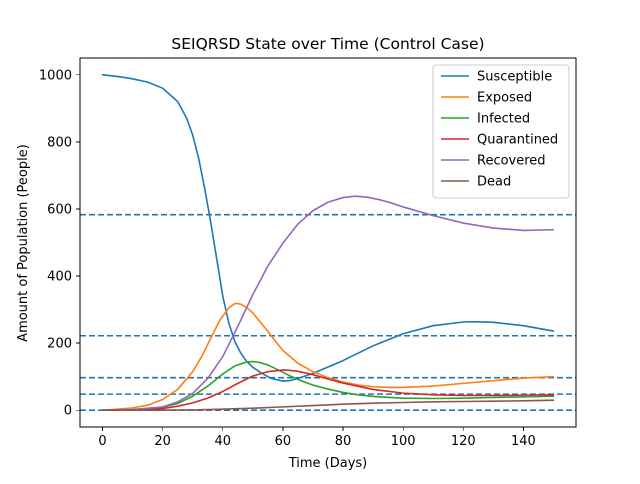  What do you see at coordinates (102, 441) in the screenshot?
I see `x-tick-label-0: 0` at bounding box center [102, 441].